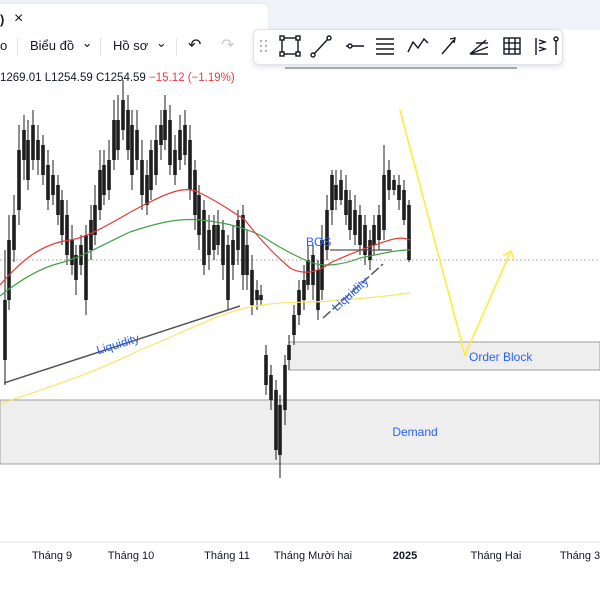 This screenshot has height=600, width=600. Describe the element at coordinates (263, 46) in the screenshot. I see `drag-handle-icon` at that location.